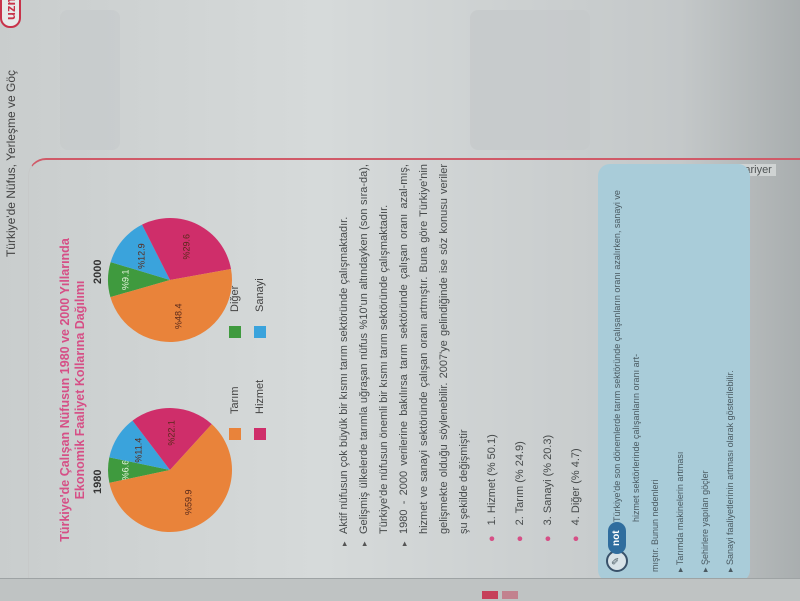 The image size is (800, 601). I want to click on pie-data-label: %29.6, so click(187, 247).